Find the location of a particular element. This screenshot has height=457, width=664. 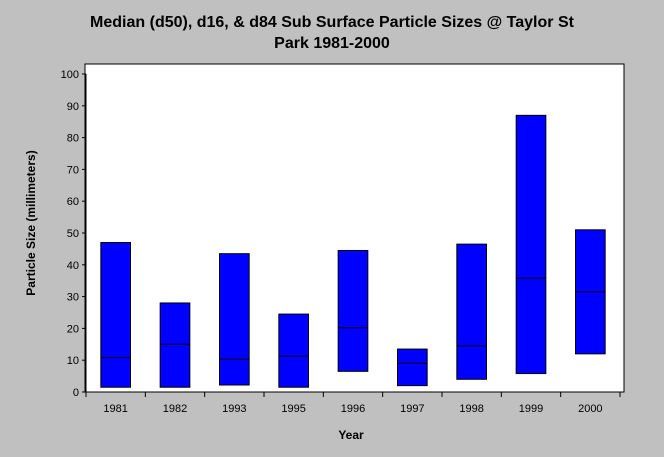

bar-1993 is located at coordinates (234, 319).